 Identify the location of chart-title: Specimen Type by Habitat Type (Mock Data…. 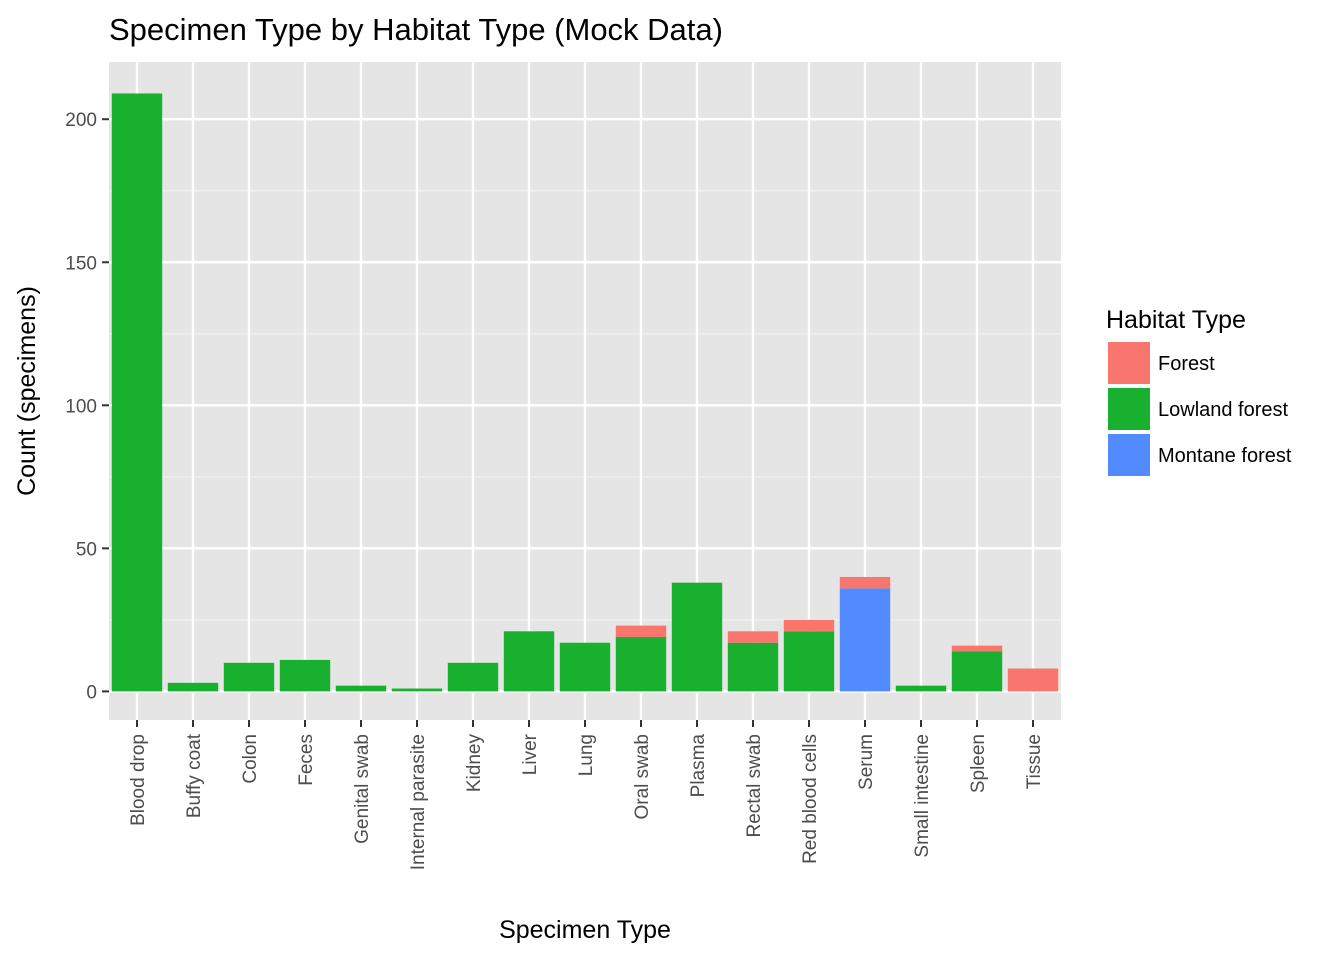
(416, 29).